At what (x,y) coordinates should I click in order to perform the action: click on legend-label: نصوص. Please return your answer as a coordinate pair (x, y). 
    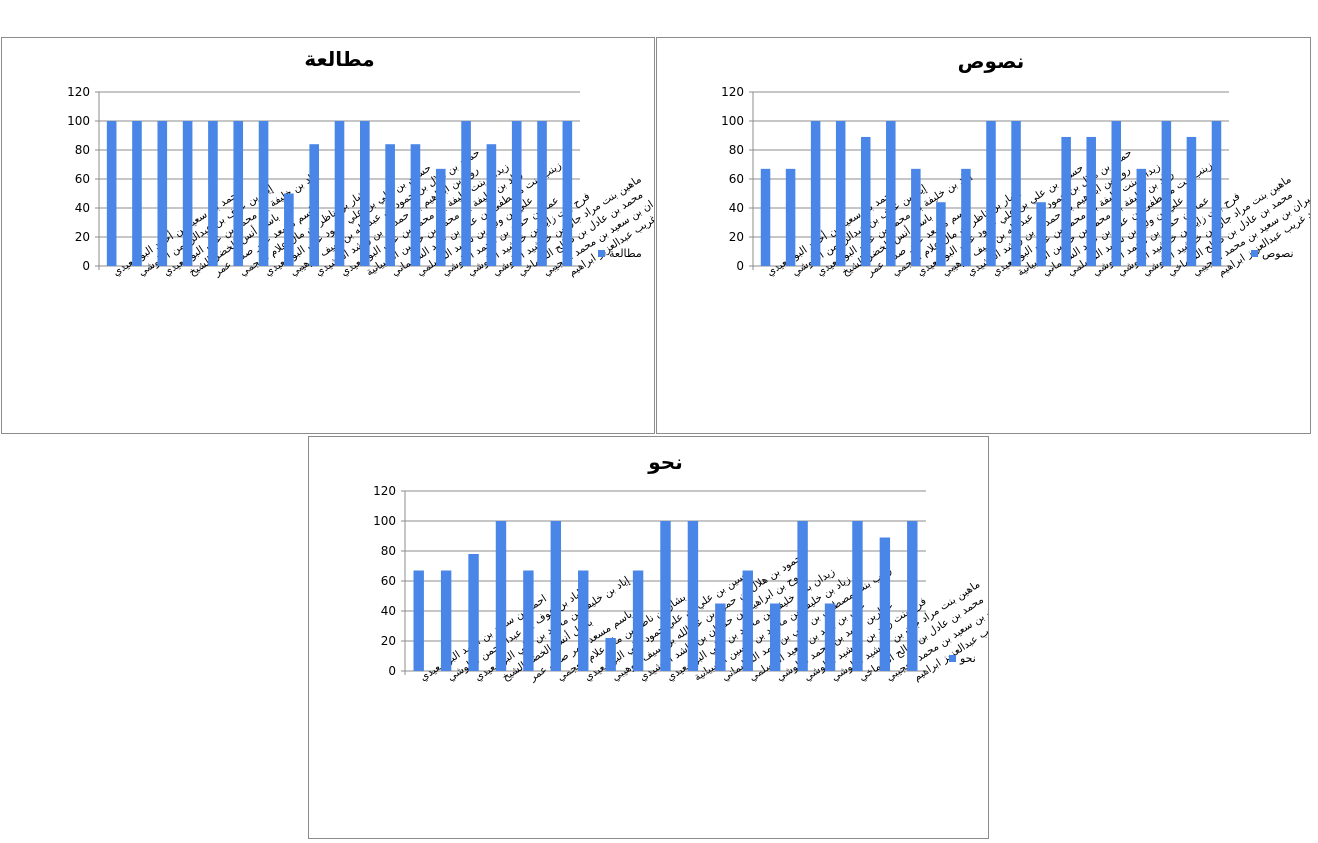
    Looking at the image, I should click on (1278, 253).